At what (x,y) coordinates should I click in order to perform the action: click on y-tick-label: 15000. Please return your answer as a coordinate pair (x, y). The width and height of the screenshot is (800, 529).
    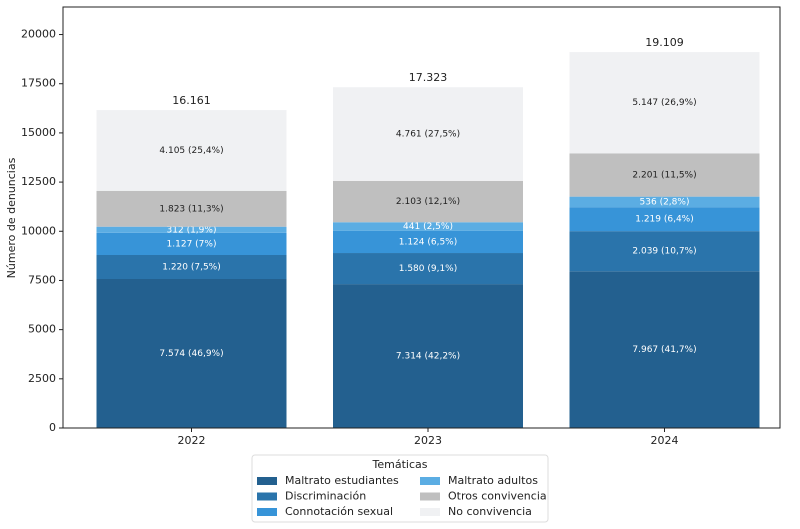
    Looking at the image, I should click on (38, 132).